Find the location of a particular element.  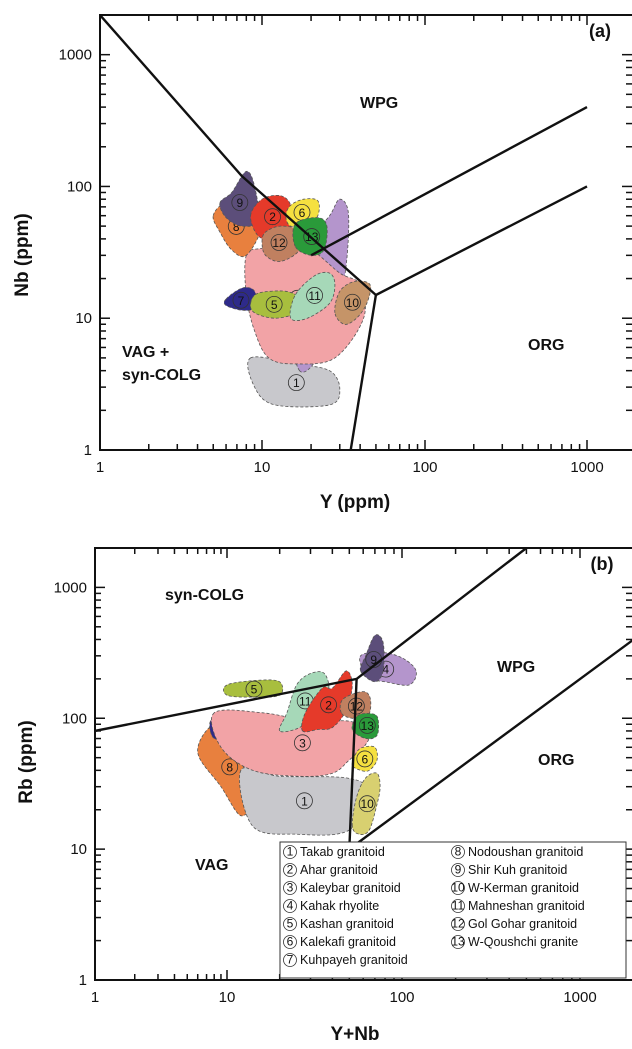

legend-entry-label: W-Kerman granitoid is located at coordinates (523, 888).